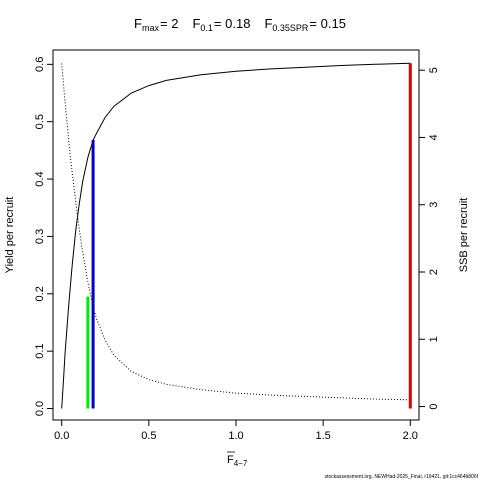  Describe the element at coordinates (434, 205) in the screenshot. I see `y-right-tick-label: 3` at that location.